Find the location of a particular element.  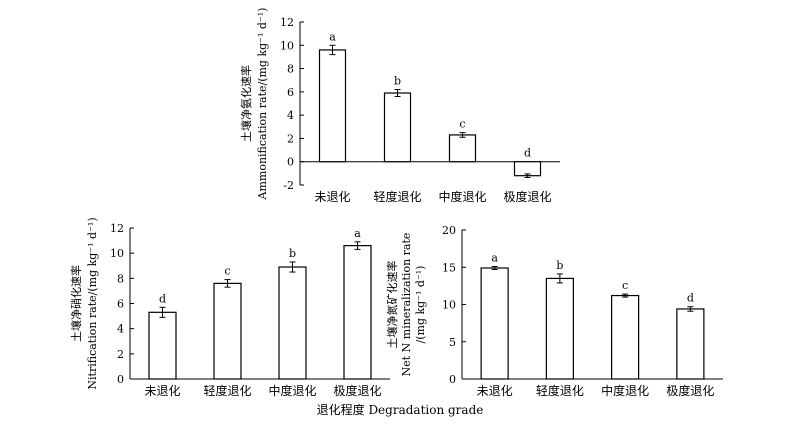

y-axis-label-unit: /(mg kg⁻¹ d⁻¹) is located at coordinates (420, 305).